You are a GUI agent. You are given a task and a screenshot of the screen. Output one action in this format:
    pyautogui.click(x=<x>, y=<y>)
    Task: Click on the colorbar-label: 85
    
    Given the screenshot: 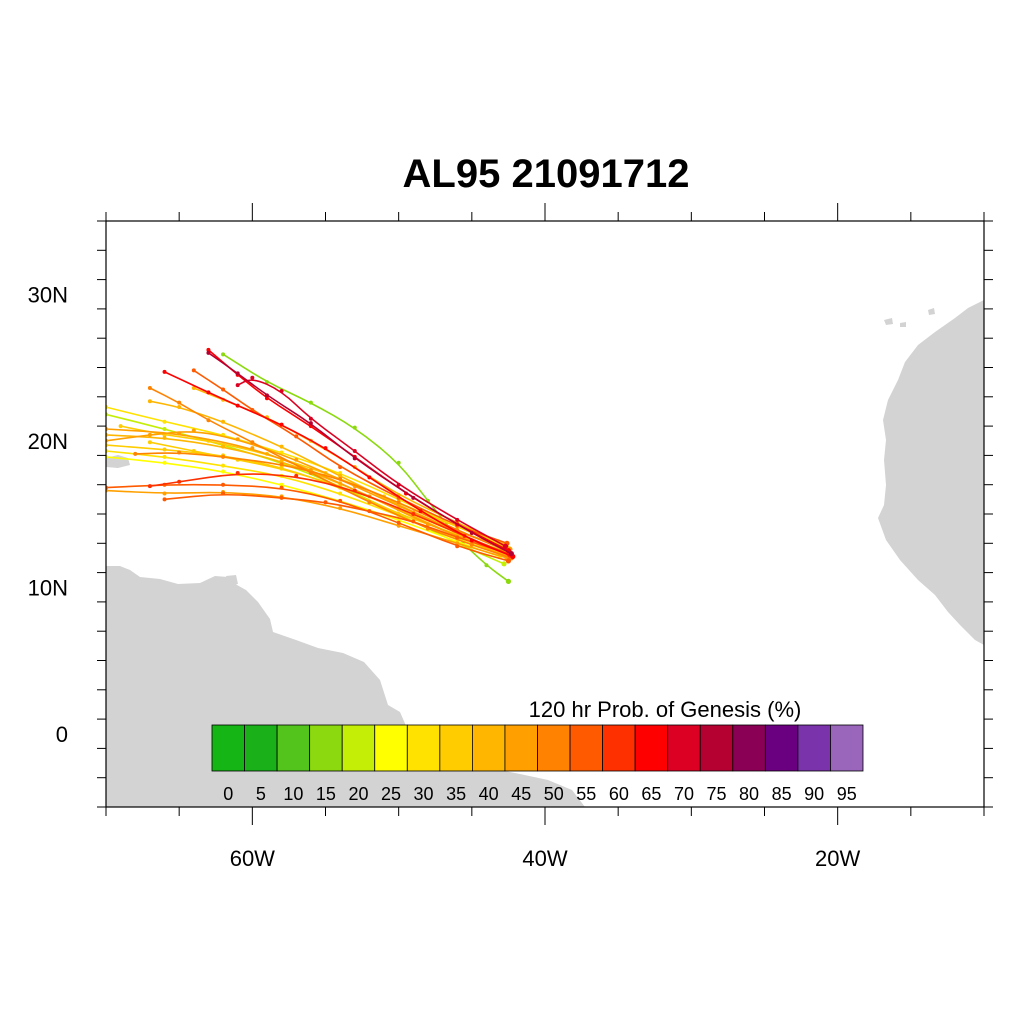 What is the action you would take?
    pyautogui.click(x=782, y=794)
    